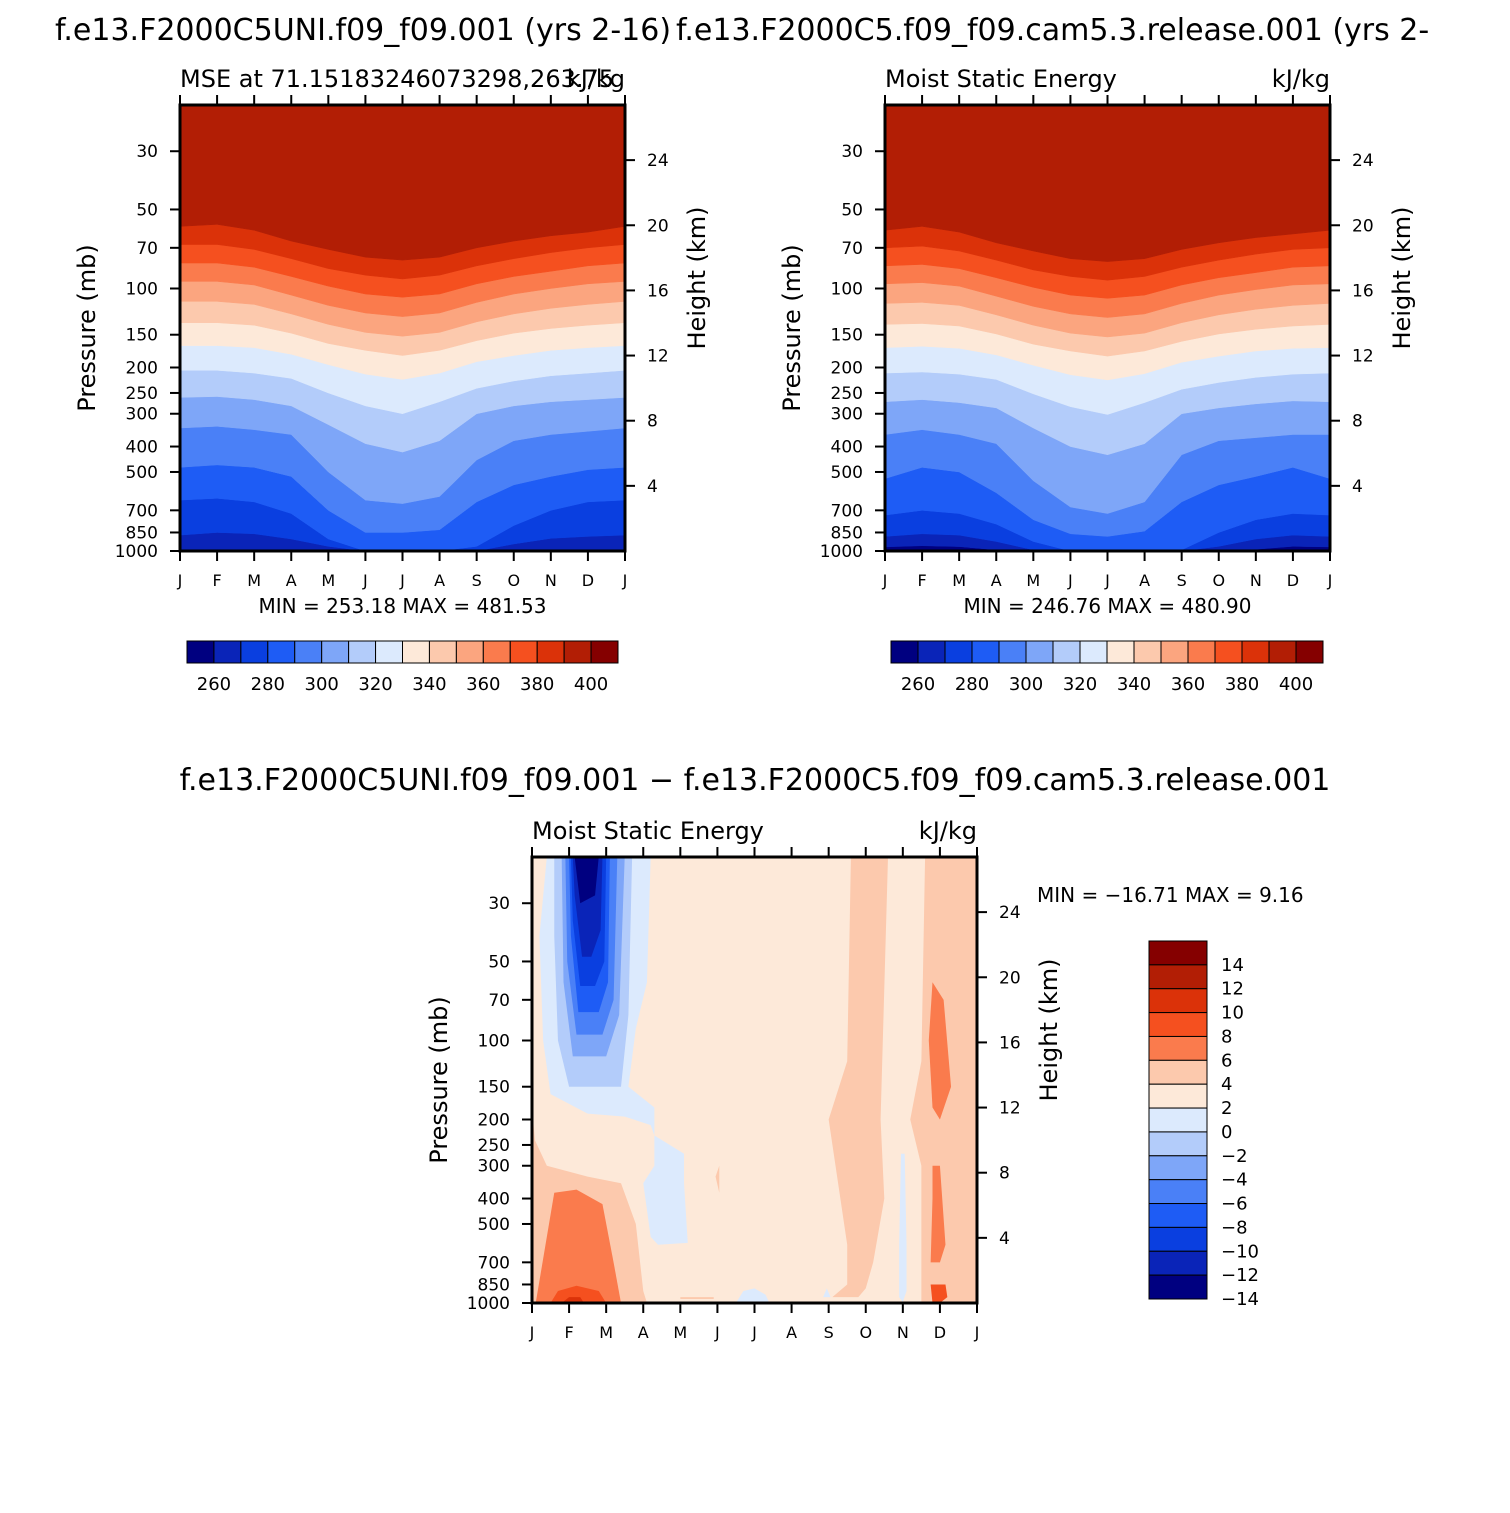 Image resolution: width=1510 pixels, height=1513 pixels. I want to click on y-tick-label: 50, so click(499, 962).